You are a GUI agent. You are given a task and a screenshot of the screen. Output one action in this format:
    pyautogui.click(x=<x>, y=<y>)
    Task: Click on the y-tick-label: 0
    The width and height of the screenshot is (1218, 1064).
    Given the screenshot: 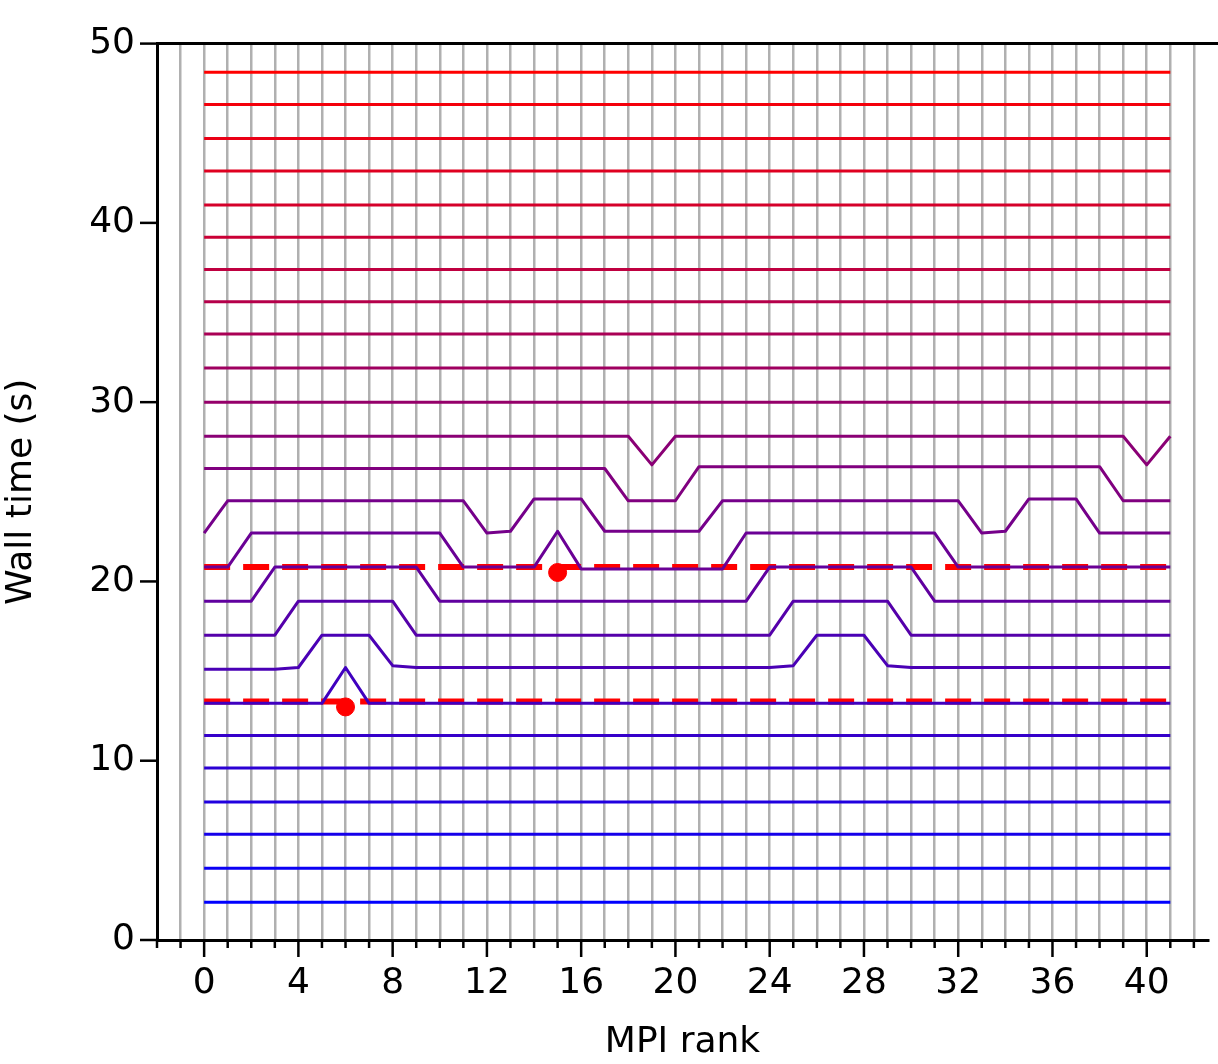 What is the action you would take?
    pyautogui.click(x=123, y=937)
    